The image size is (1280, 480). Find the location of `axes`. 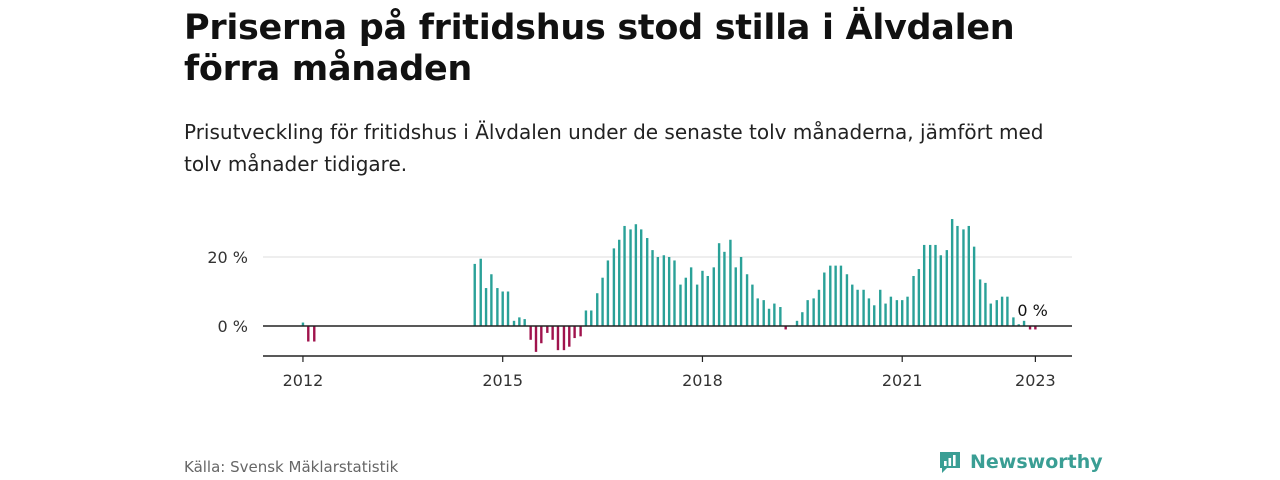

axes is located at coordinates (667, 343).